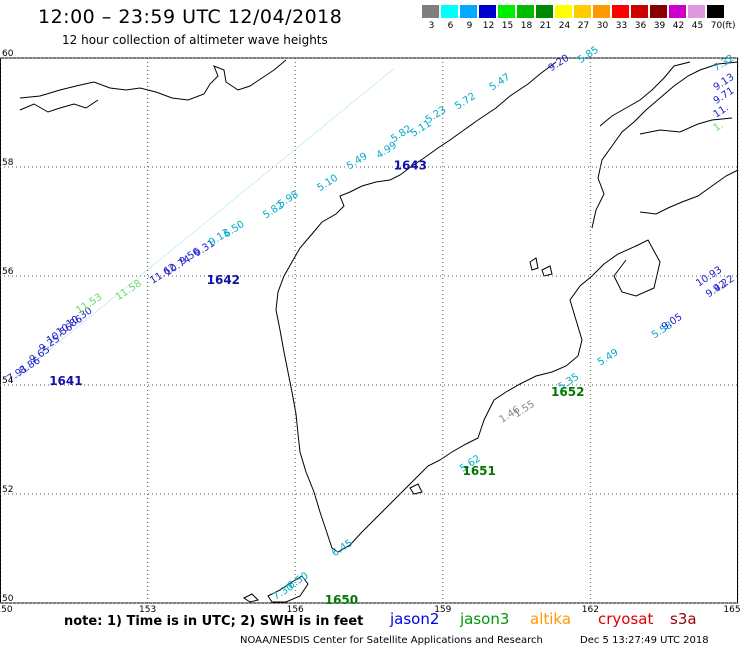 This screenshot has width=740, height=650. Describe the element at coordinates (645, 94) in the screenshot. I see `inner-coastline` at that location.